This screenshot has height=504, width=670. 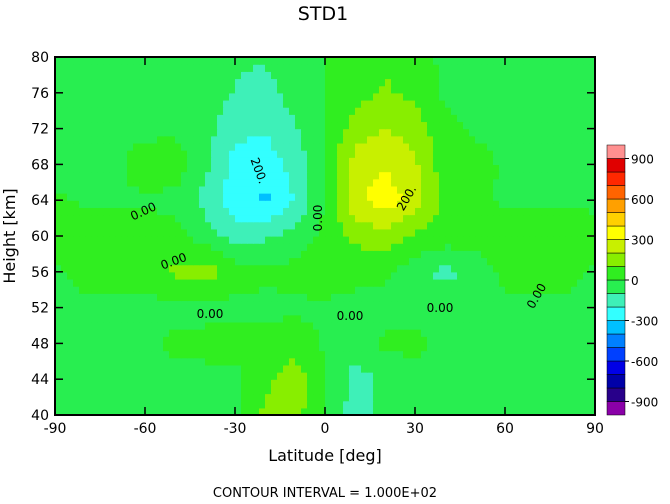 I want to click on contour-label: 0.00, so click(x=210, y=314).